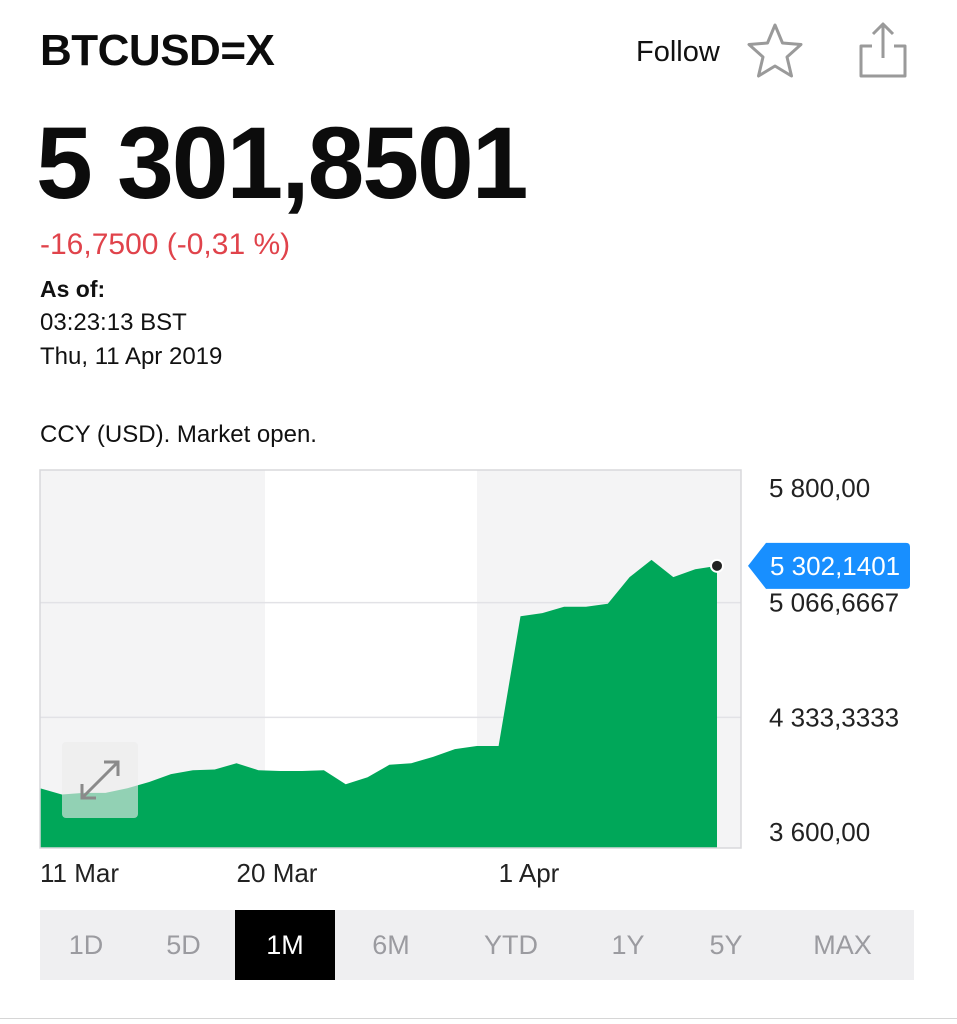 The height and width of the screenshot is (1024, 957). I want to click on share-icon, so click(883, 50).